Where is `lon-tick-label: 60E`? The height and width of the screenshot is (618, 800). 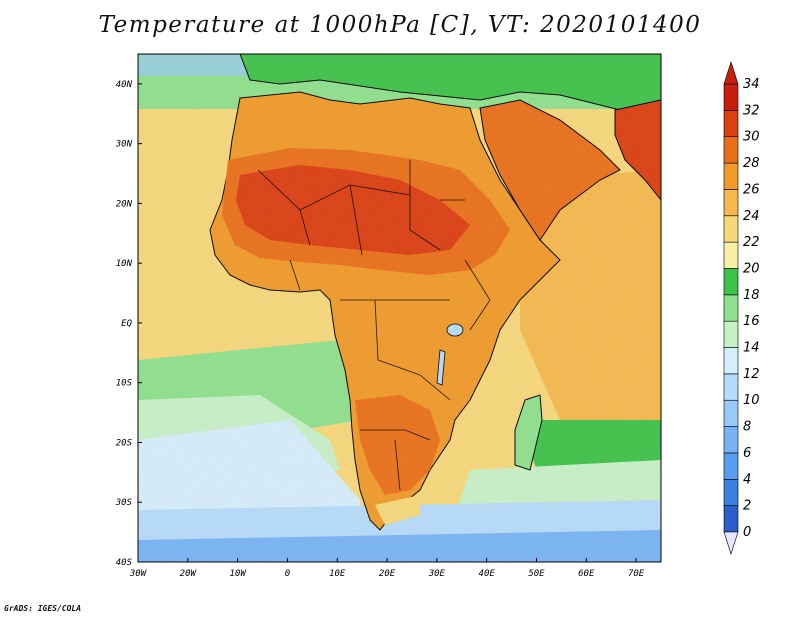
lon-tick-label: 60E is located at coordinates (586, 574).